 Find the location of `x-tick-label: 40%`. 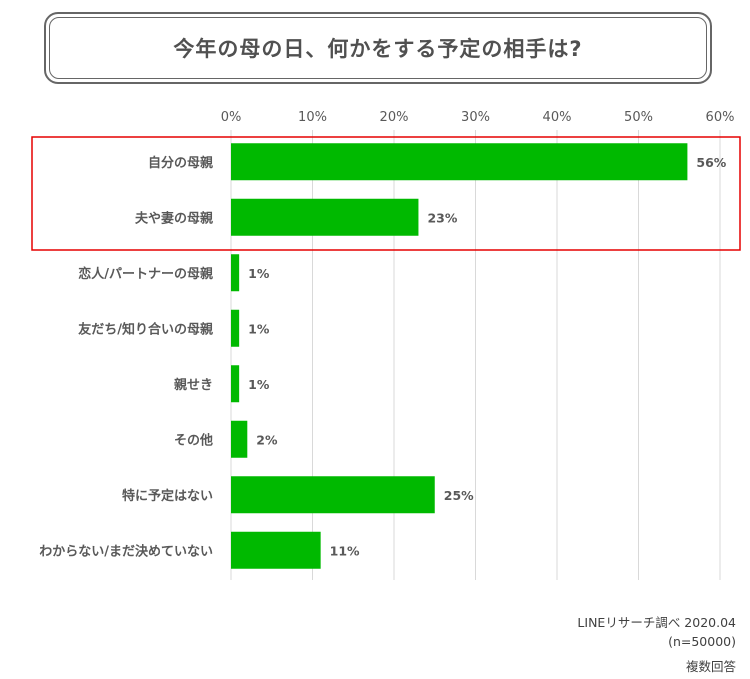

x-tick-label: 40% is located at coordinates (557, 117).